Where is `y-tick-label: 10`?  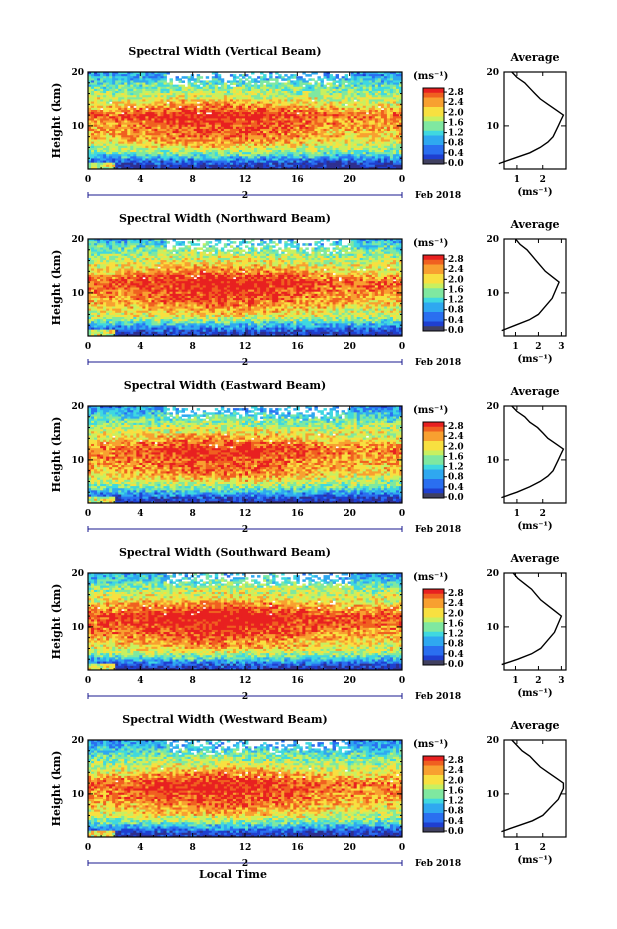
y-tick-label: 10 is located at coordinates (77, 127).